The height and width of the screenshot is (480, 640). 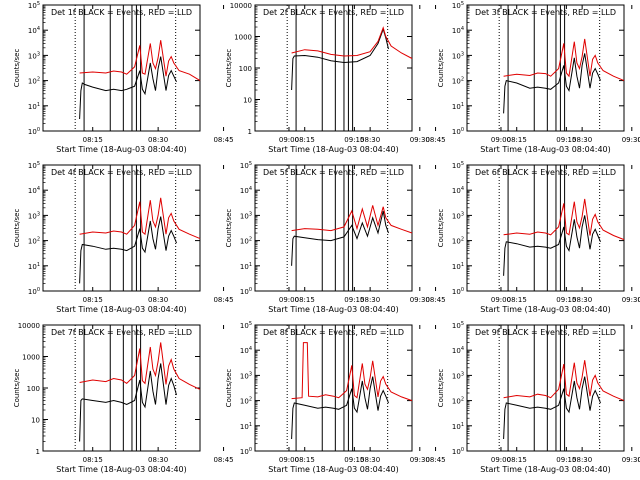 What do you see at coordinates (35, 421) in the screenshot?
I see `y-tick-label: 10` at bounding box center [35, 421].